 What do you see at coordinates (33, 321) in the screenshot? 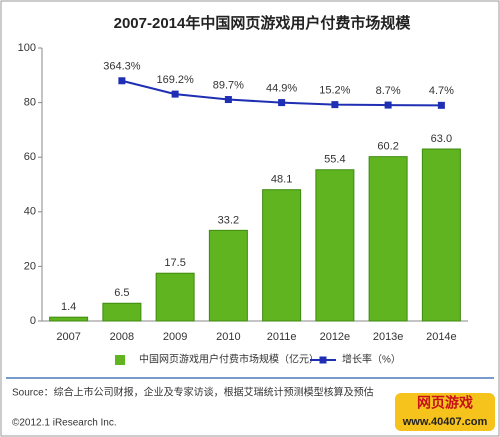
I see `y-tick-label: 0` at bounding box center [33, 321].